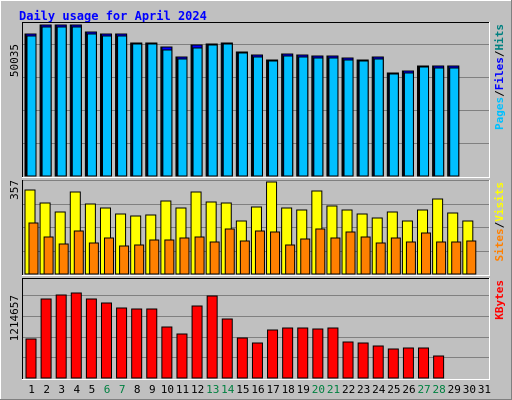 This screenshot has height=400, width=512. What do you see at coordinates (348, 389) in the screenshot?
I see `x-tick-label-22: 22` at bounding box center [348, 389].